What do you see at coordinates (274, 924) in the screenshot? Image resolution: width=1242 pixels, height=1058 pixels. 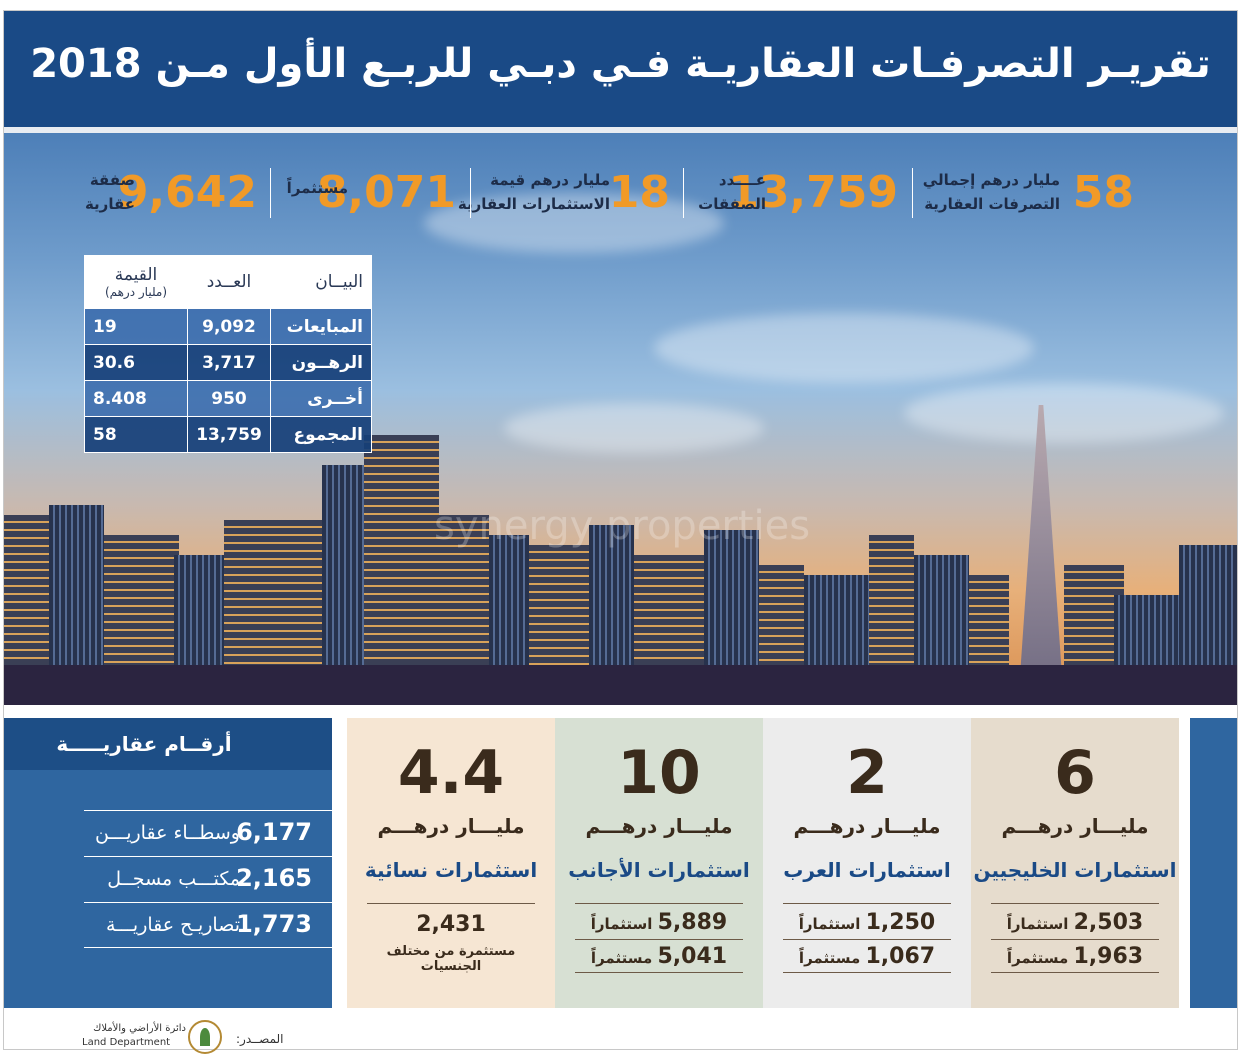 I see `figure-number: 1,773` at bounding box center [274, 924].